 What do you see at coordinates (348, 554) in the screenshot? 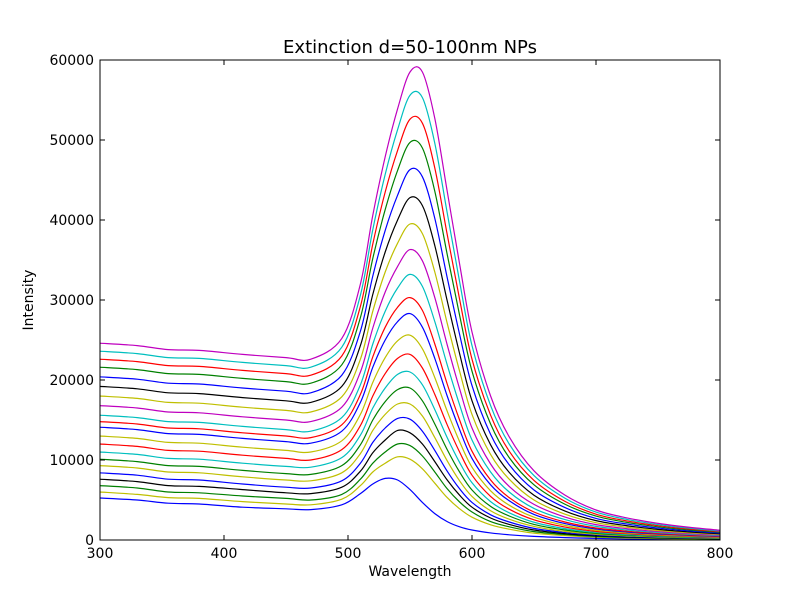
I see `x-tick-label: 500` at bounding box center [348, 554].